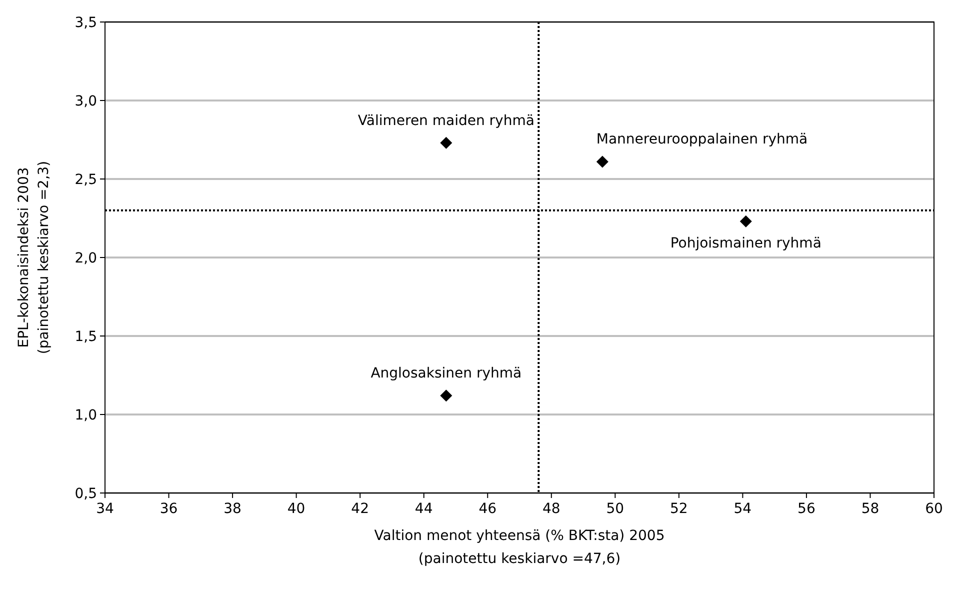 This screenshot has width=958, height=589. I want to click on x-tick-label: 52, so click(679, 509).